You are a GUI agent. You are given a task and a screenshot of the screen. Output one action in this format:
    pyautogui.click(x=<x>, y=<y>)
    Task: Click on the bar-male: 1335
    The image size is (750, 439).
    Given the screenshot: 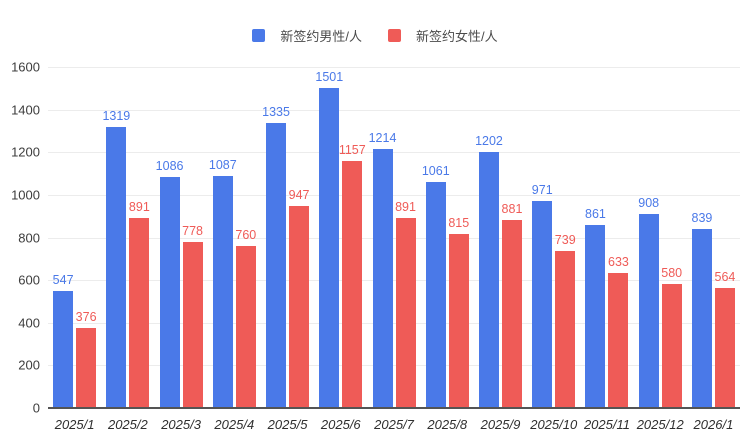 What is the action you would take?
    pyautogui.click(x=276, y=257)
    